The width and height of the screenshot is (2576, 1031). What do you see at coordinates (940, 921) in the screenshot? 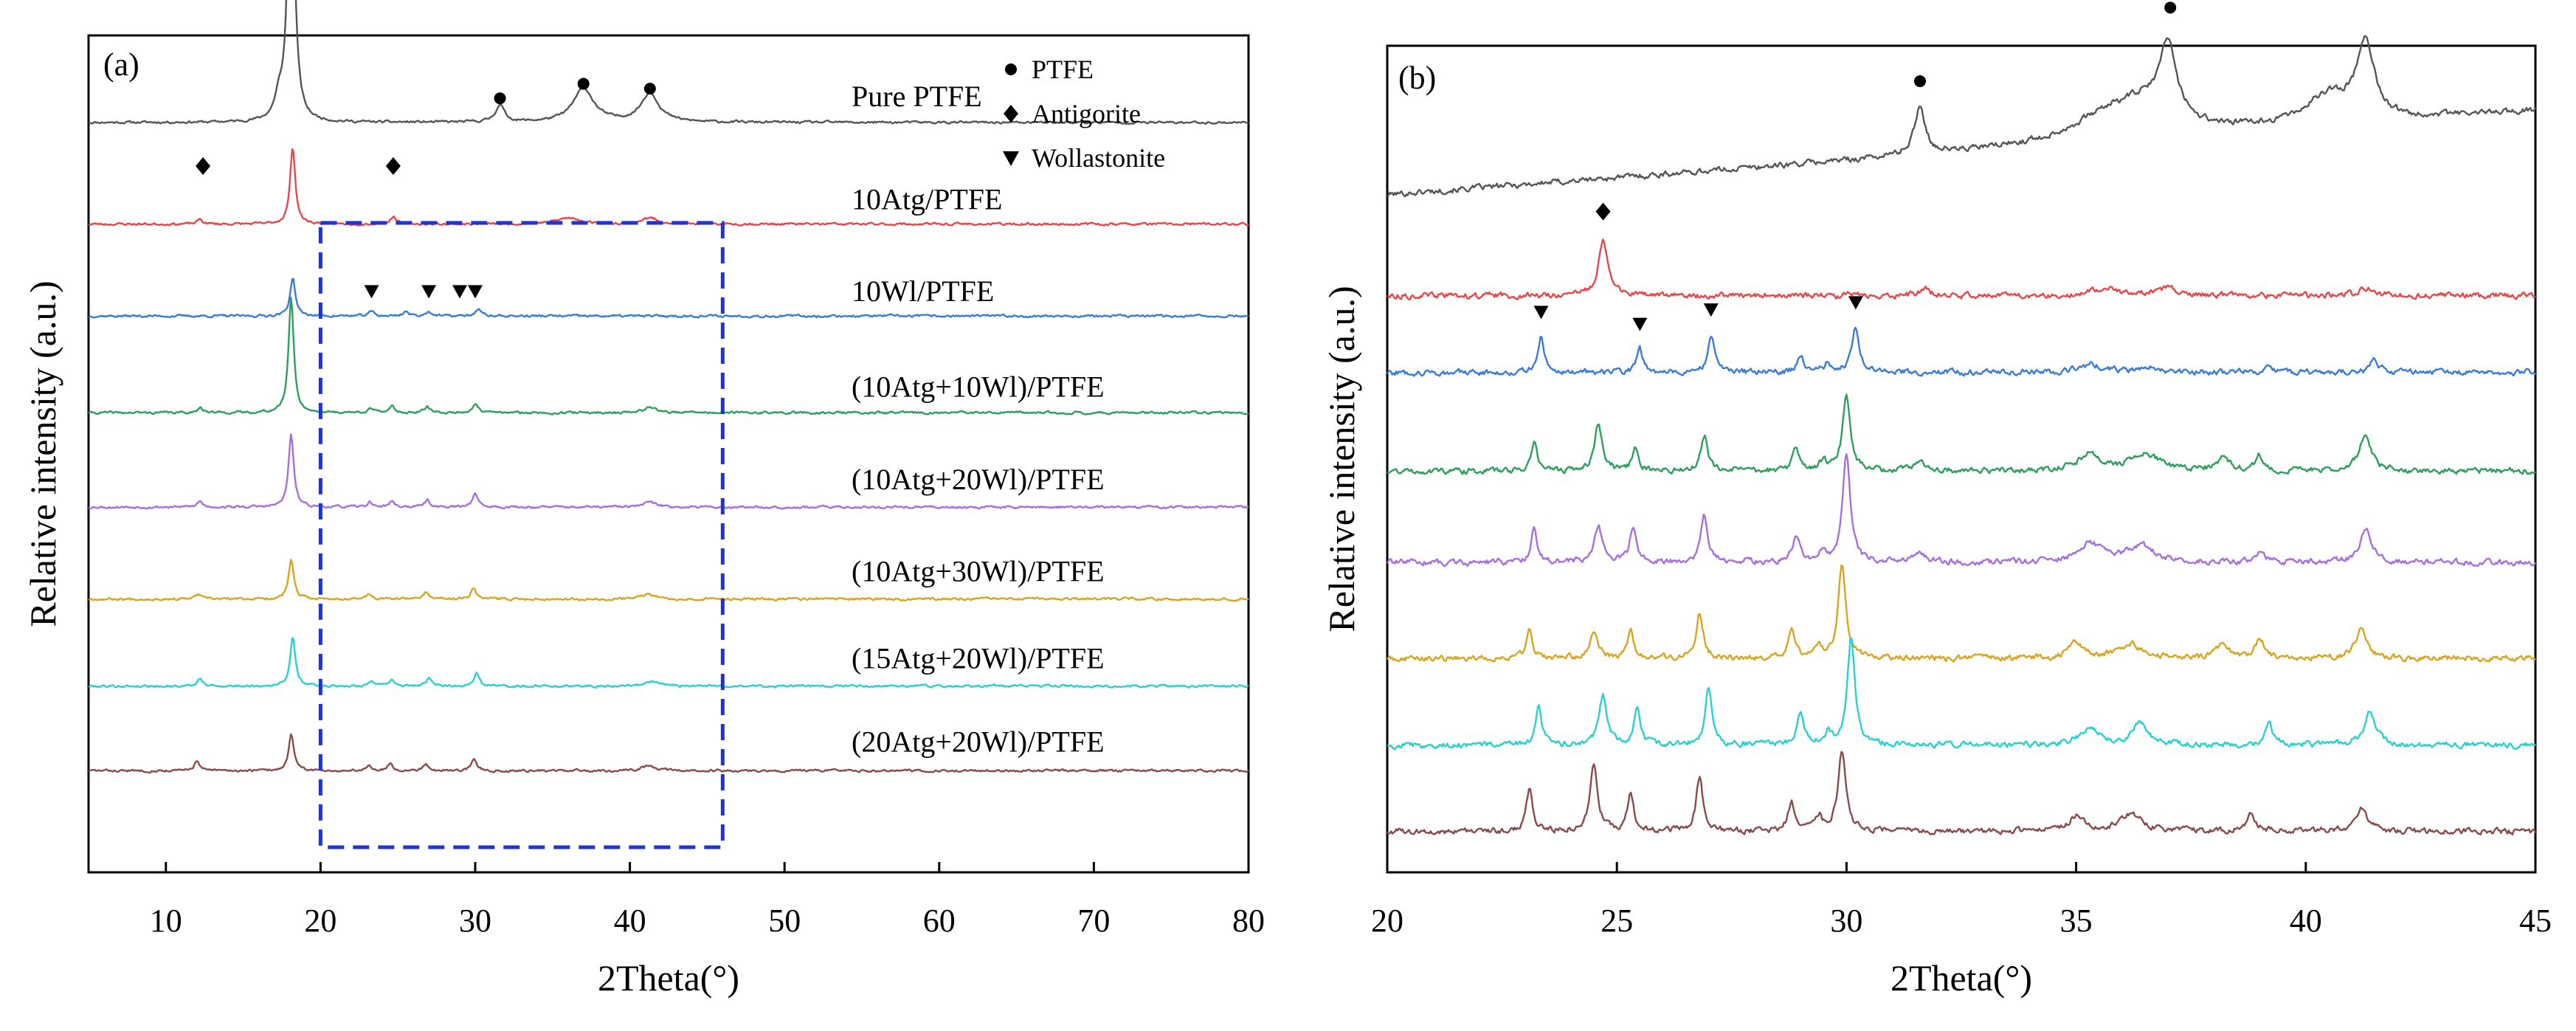
I see `x-tick-label: 60` at bounding box center [940, 921].